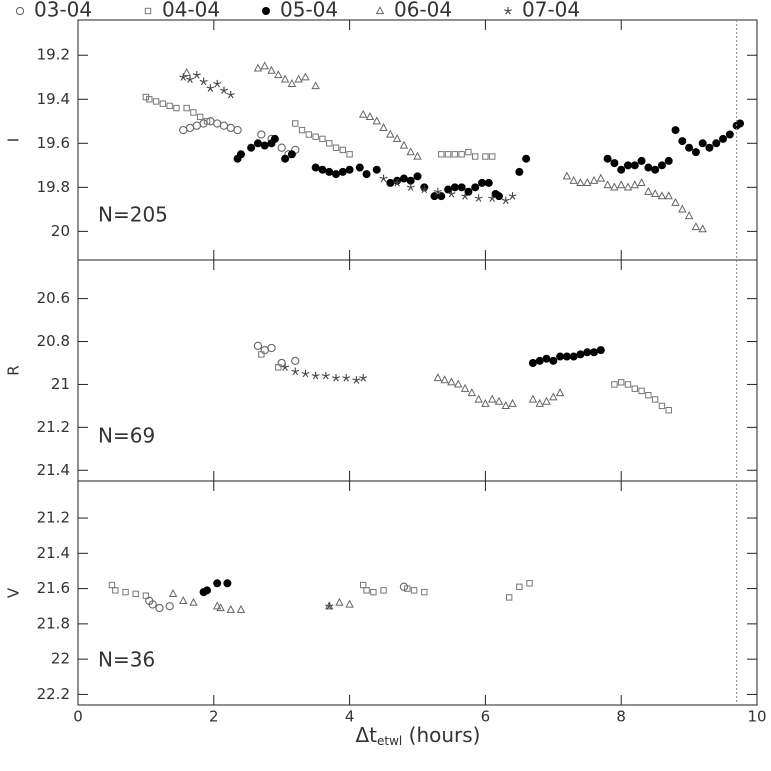 Image resolution: width=771 pixels, height=771 pixels. What do you see at coordinates (53, 341) in the screenshot?
I see `y-tick-label: 20.8` at bounding box center [53, 341].